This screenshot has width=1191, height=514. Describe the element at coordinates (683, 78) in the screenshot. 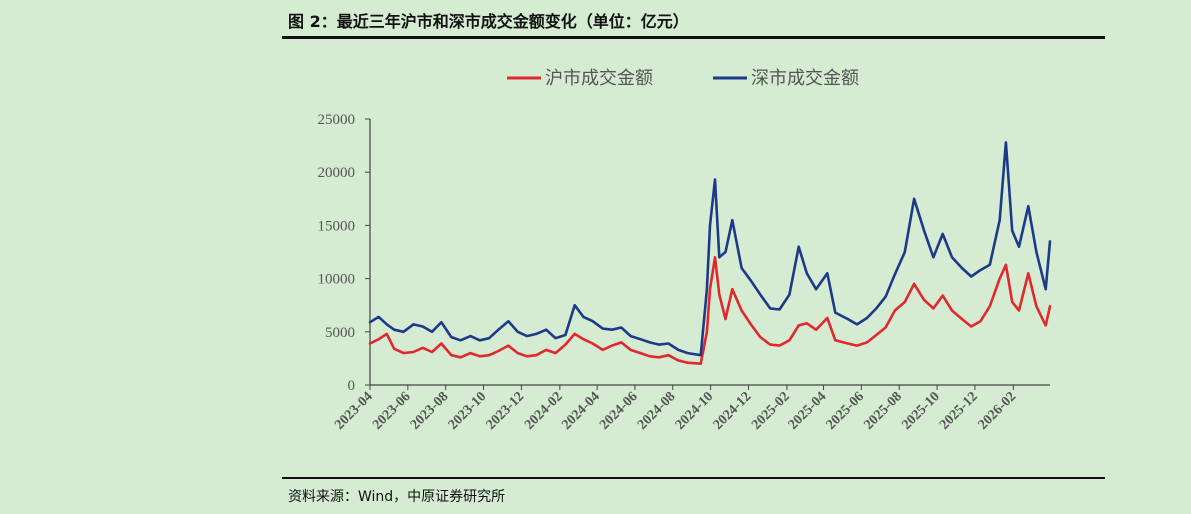

I see `legend: 沪市成交金额 深市成交金额` at that location.